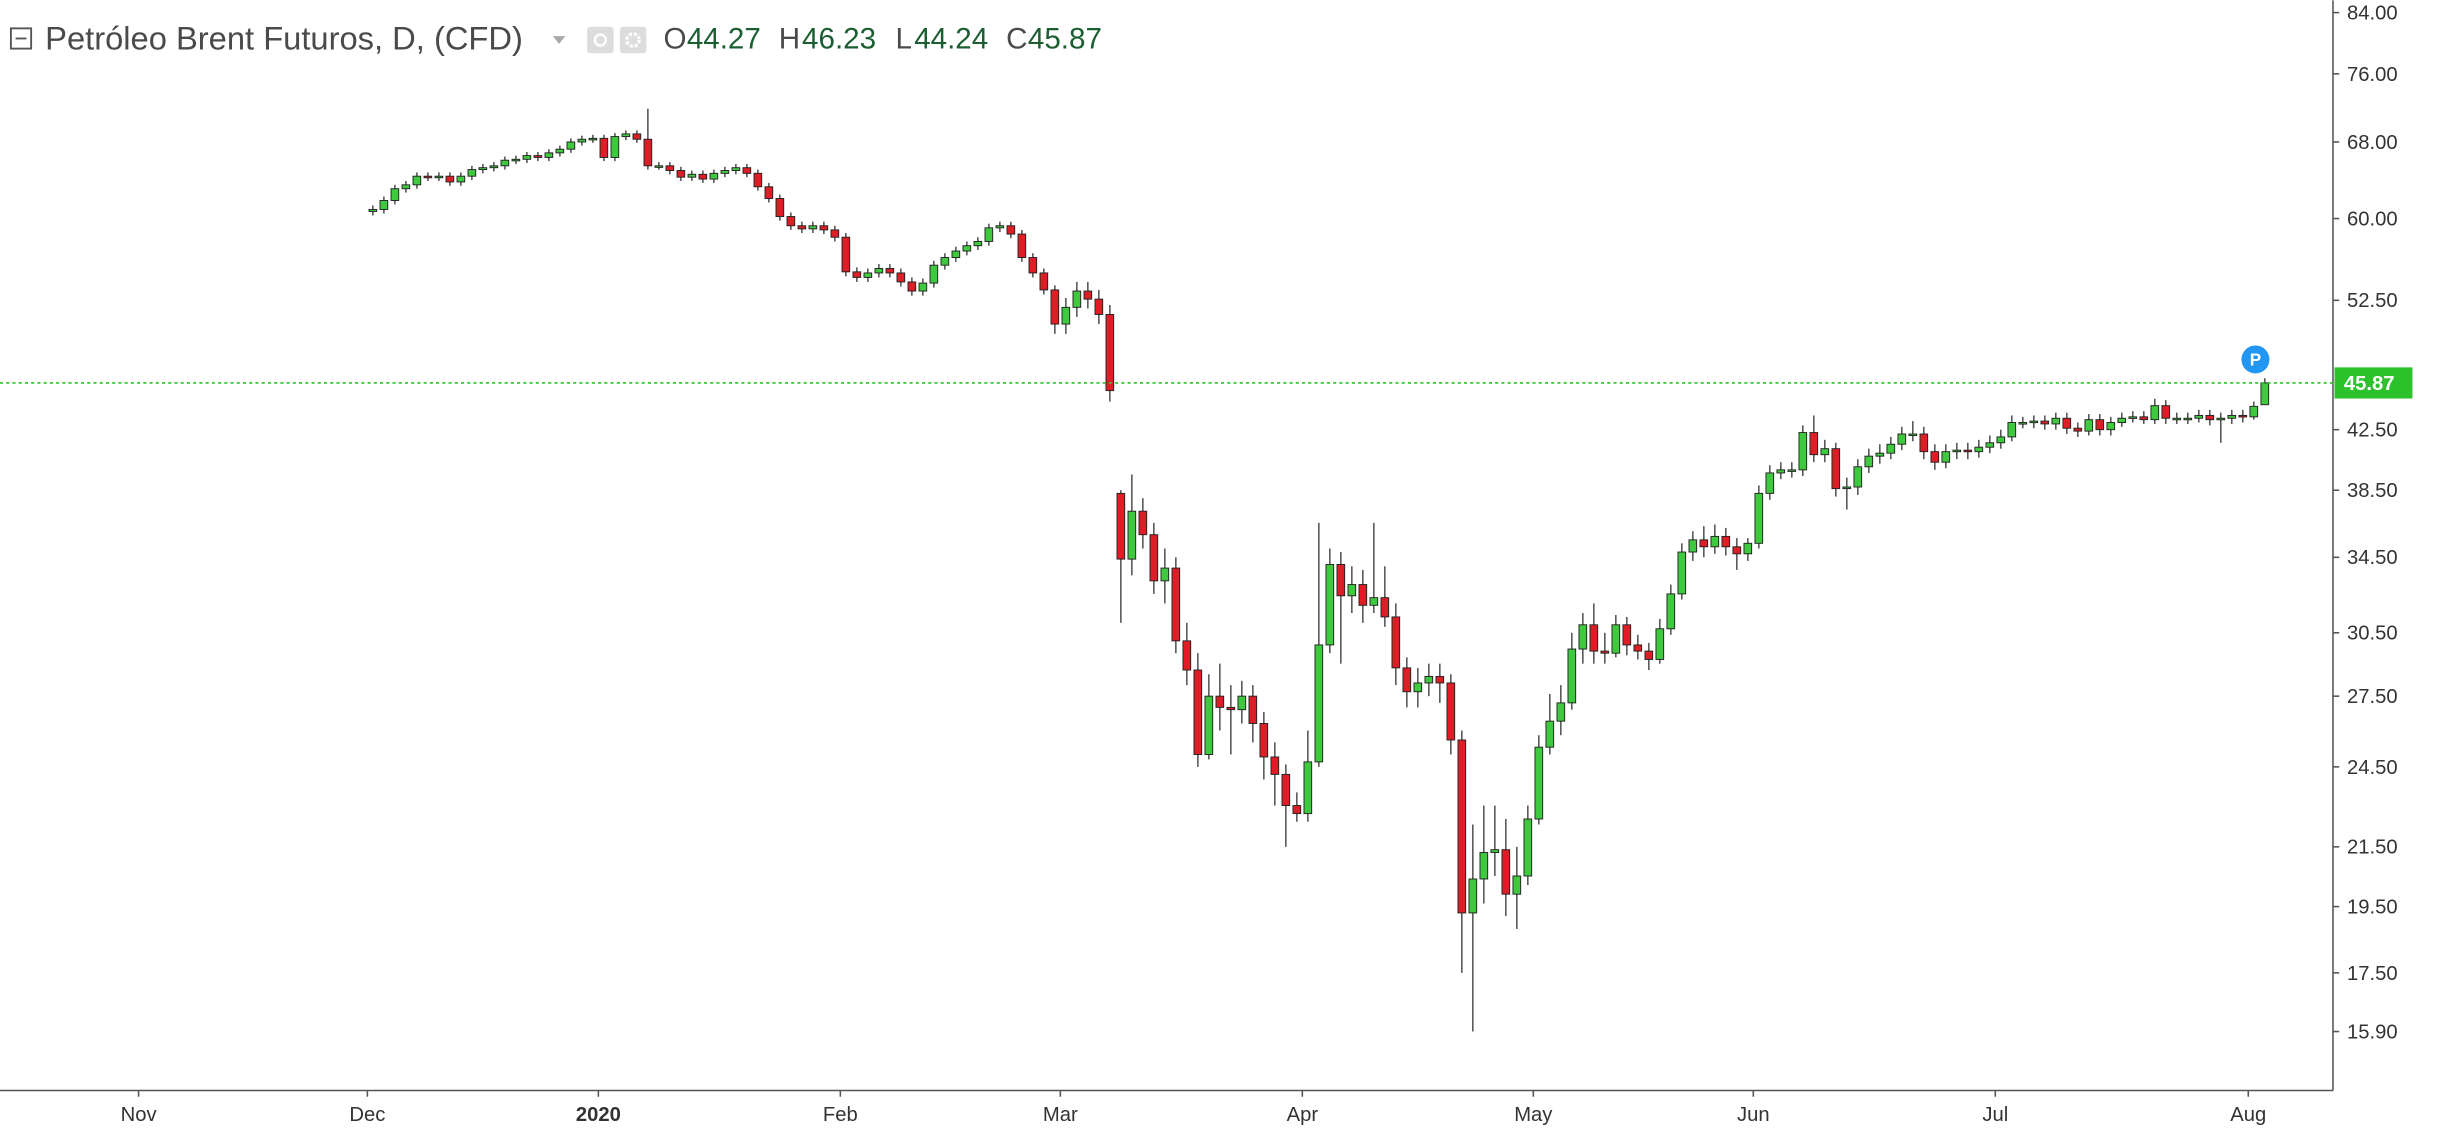 The height and width of the screenshot is (1136, 2442). I want to click on y-tick-label: 60.00, so click(2372, 219).